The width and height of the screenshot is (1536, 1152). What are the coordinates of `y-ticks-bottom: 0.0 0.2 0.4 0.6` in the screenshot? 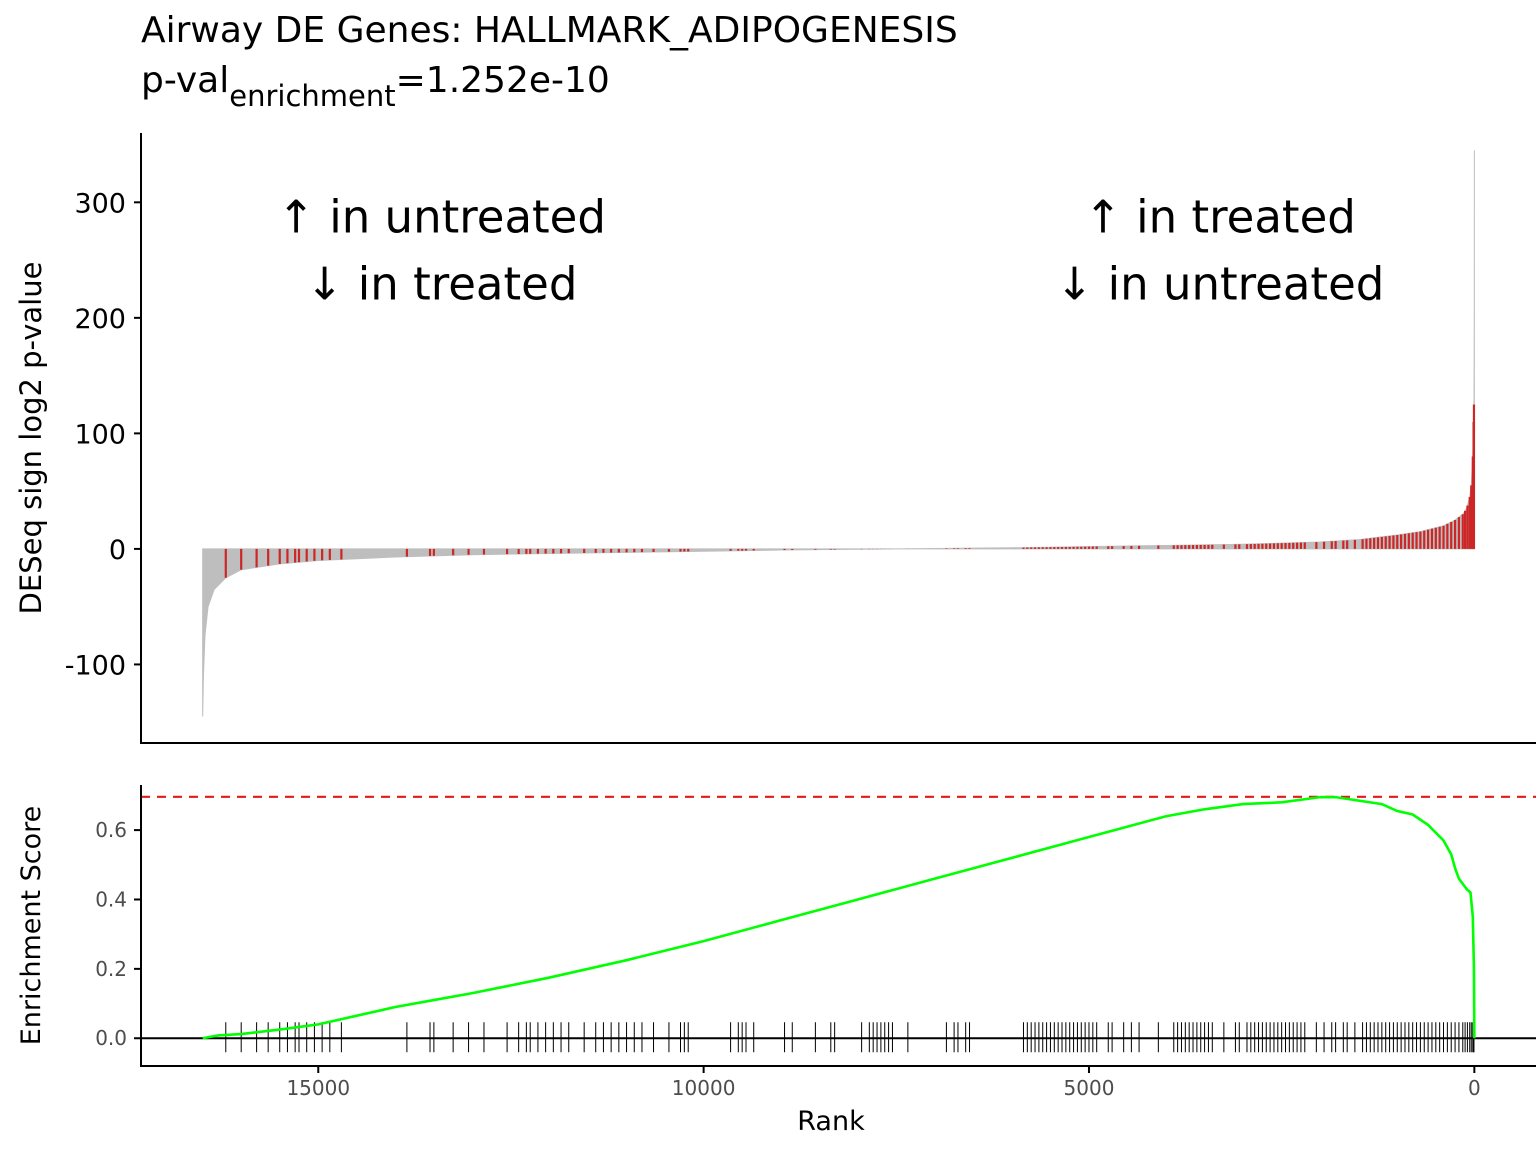 It's located at (118, 934).